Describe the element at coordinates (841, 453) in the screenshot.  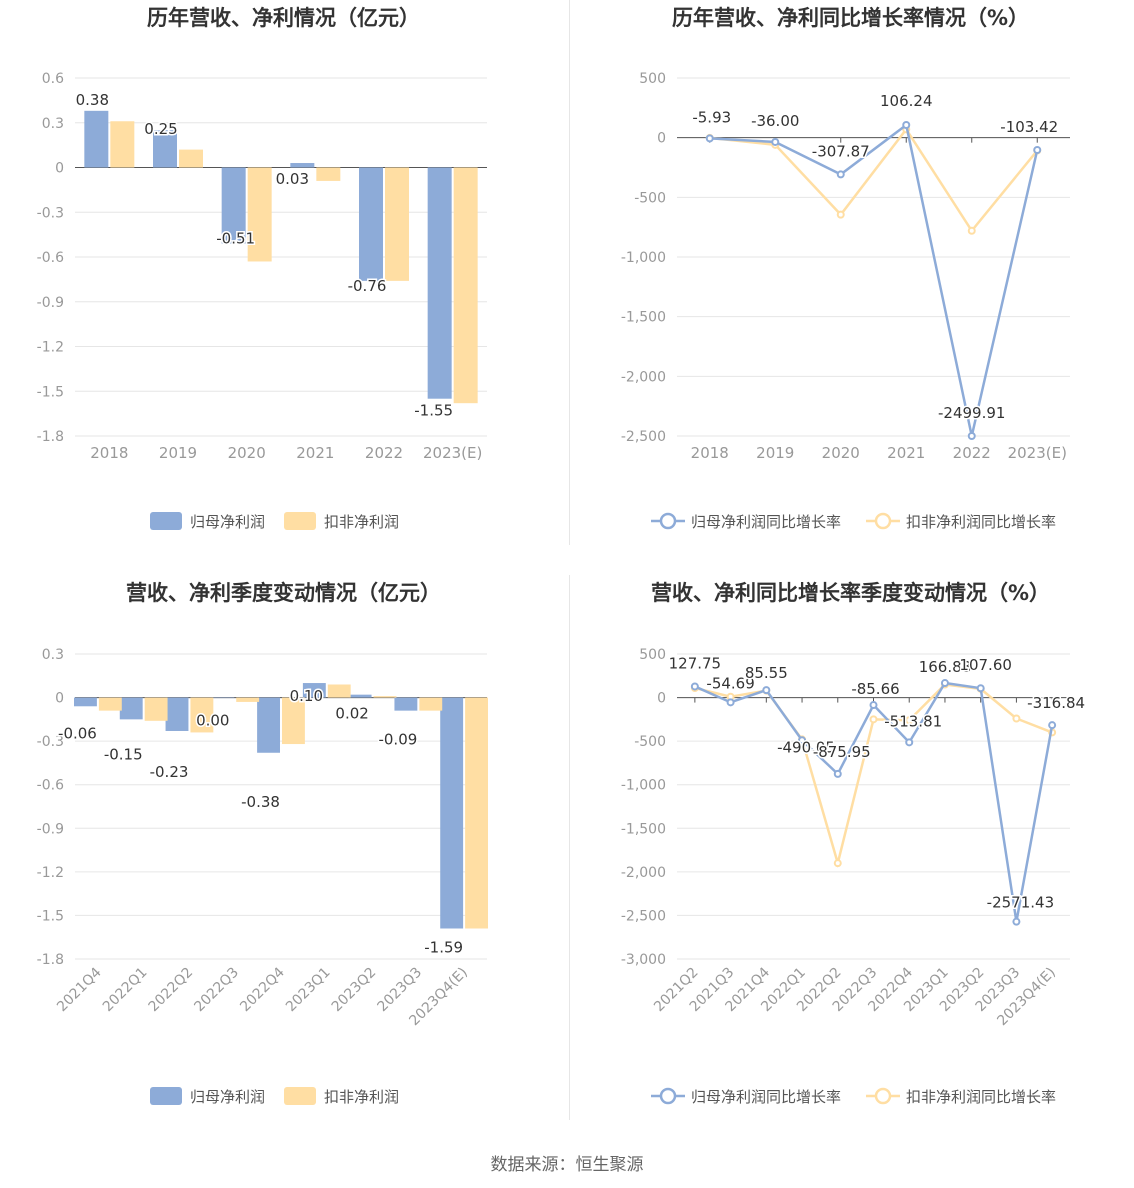
I see `x-tick-label: 2020` at that location.